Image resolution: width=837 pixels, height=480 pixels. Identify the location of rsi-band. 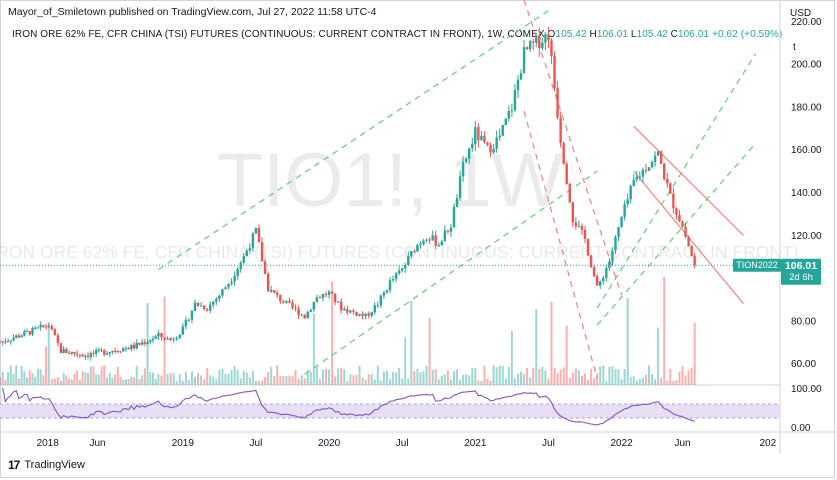
(390, 411).